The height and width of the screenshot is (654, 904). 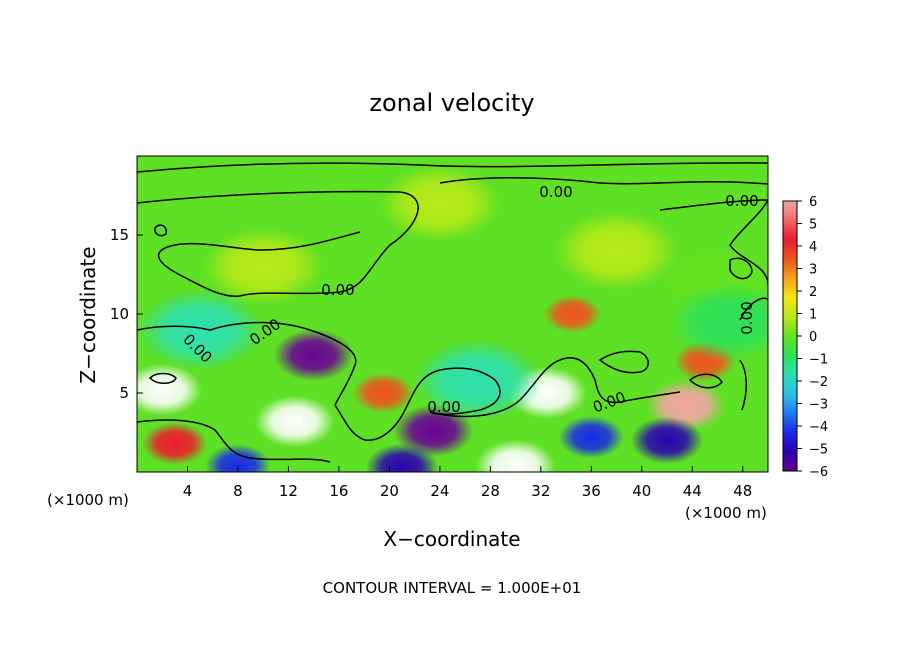 I want to click on x-unit-right: (×1000 m), so click(x=726, y=513).